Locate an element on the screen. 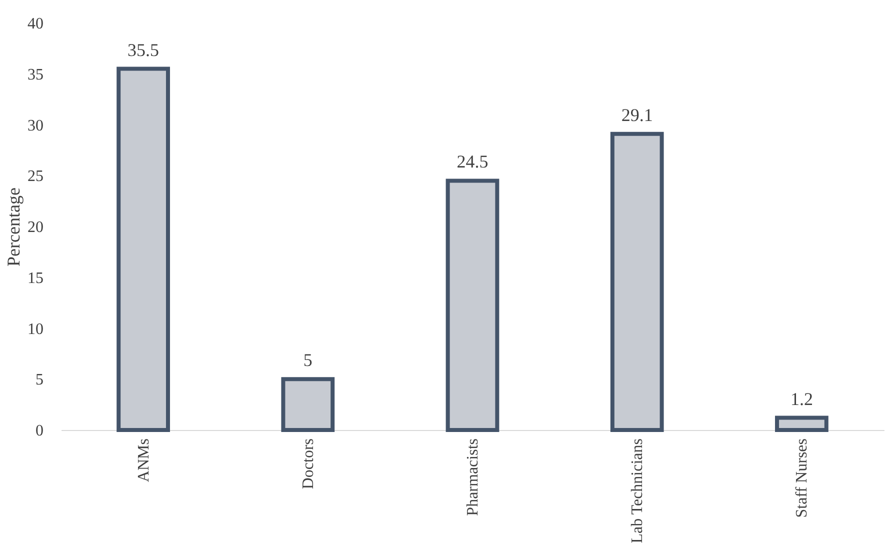  y-tick-label: 35 is located at coordinates (36, 75).